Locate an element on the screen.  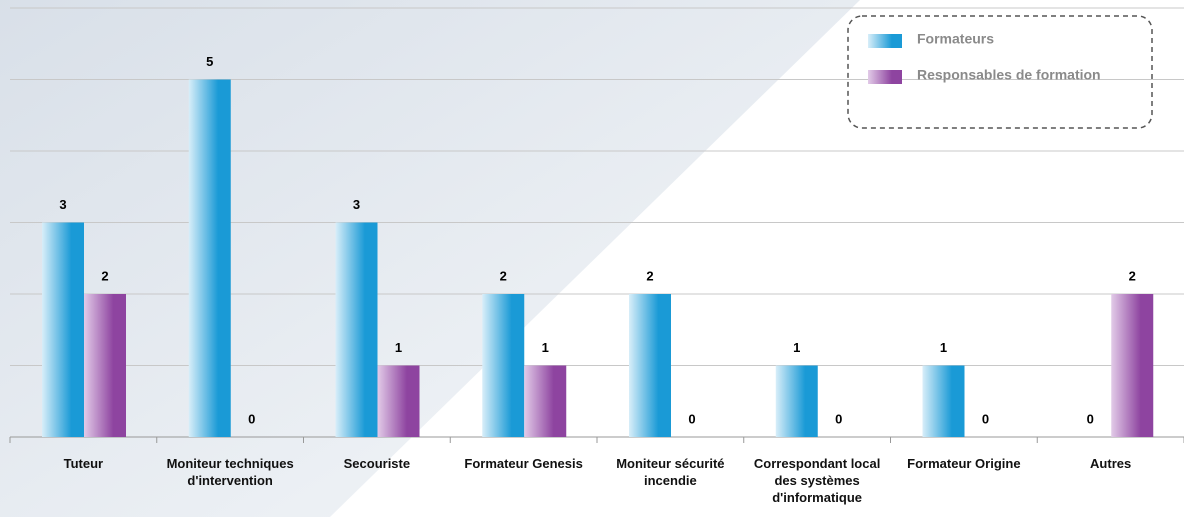
x-tick-label: Formateur Genesis is located at coordinates (523, 463).